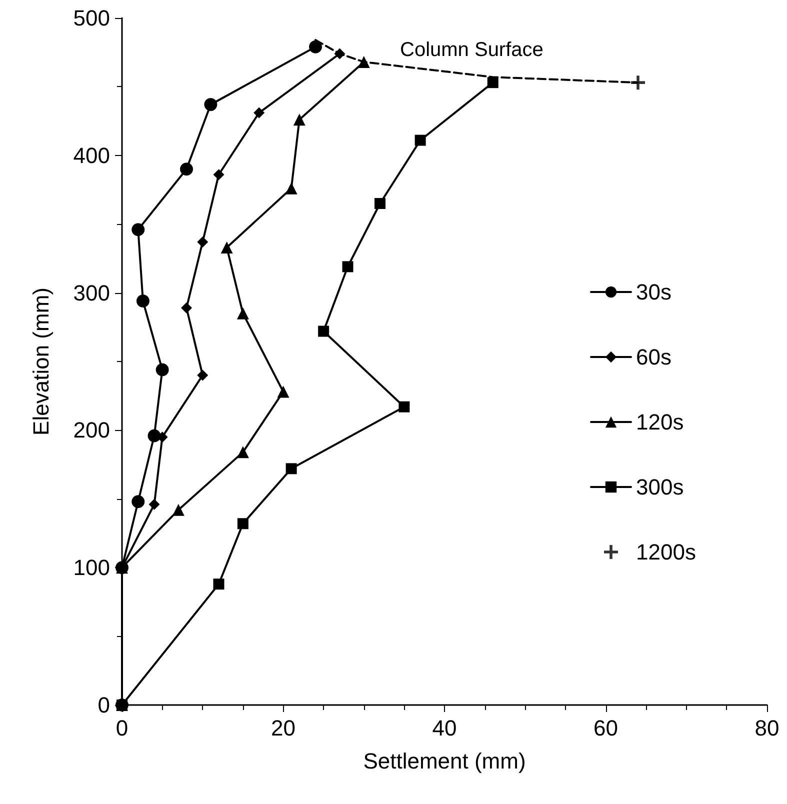 This screenshot has height=804, width=787. What do you see at coordinates (91, 430) in the screenshot?
I see `y-tick-label: 200` at bounding box center [91, 430].